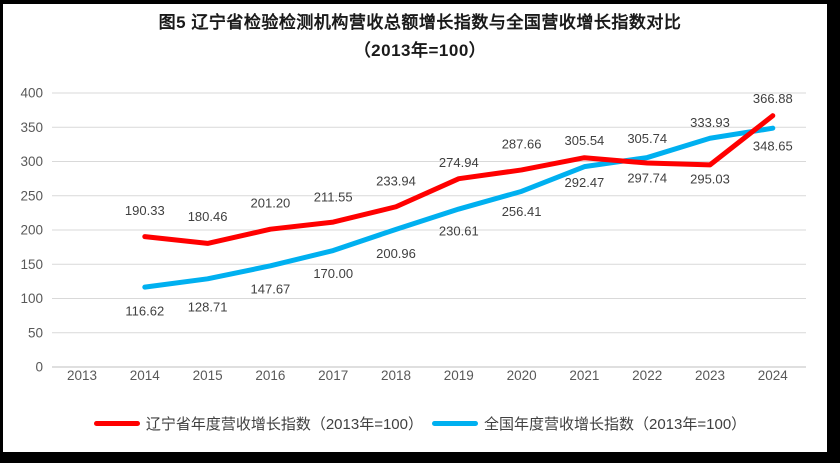 This screenshot has width=840, height=463. What do you see at coordinates (396, 253) in the screenshot?
I see `data-label-national: 200.96` at bounding box center [396, 253].